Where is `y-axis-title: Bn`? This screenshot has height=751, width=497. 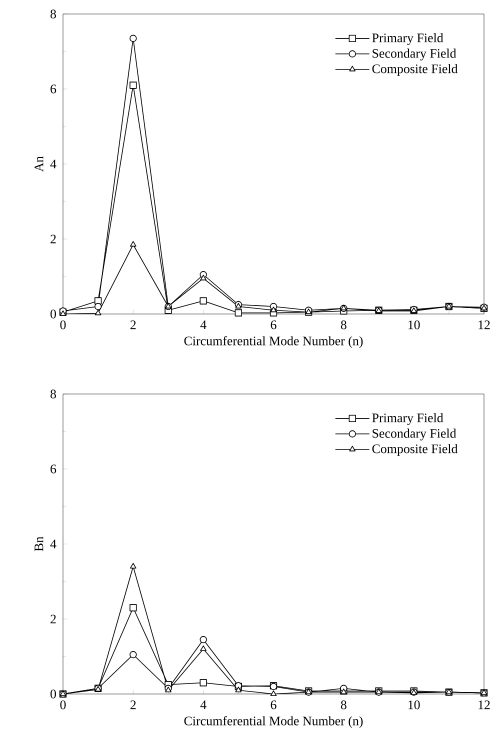
y-axis-title: Bn is located at coordinates (39, 544).